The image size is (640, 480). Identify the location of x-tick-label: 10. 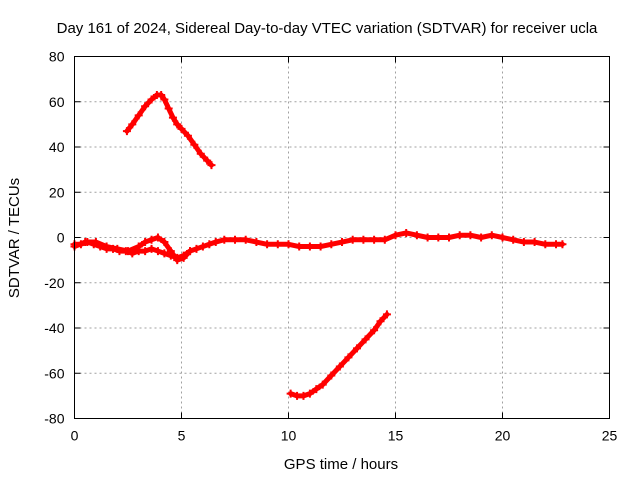
(289, 436).